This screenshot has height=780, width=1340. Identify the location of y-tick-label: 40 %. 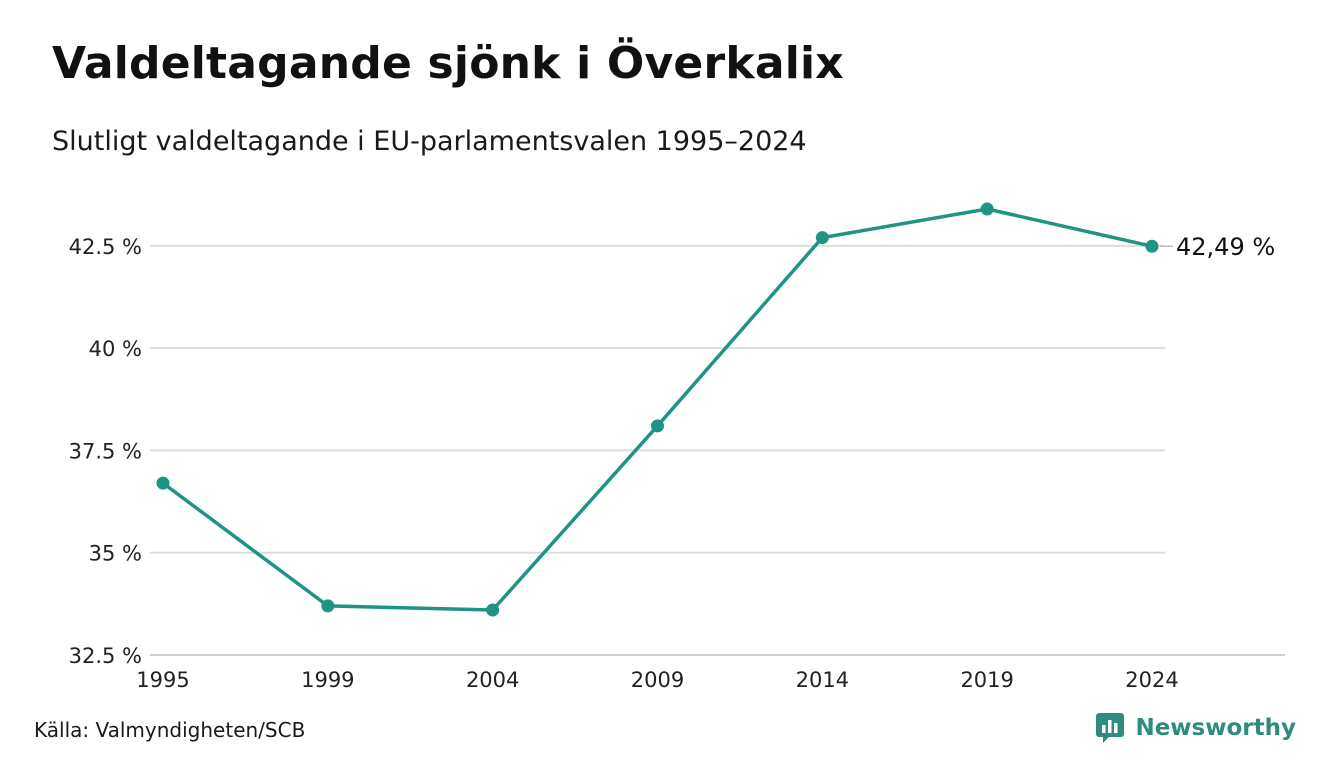
(115, 349).